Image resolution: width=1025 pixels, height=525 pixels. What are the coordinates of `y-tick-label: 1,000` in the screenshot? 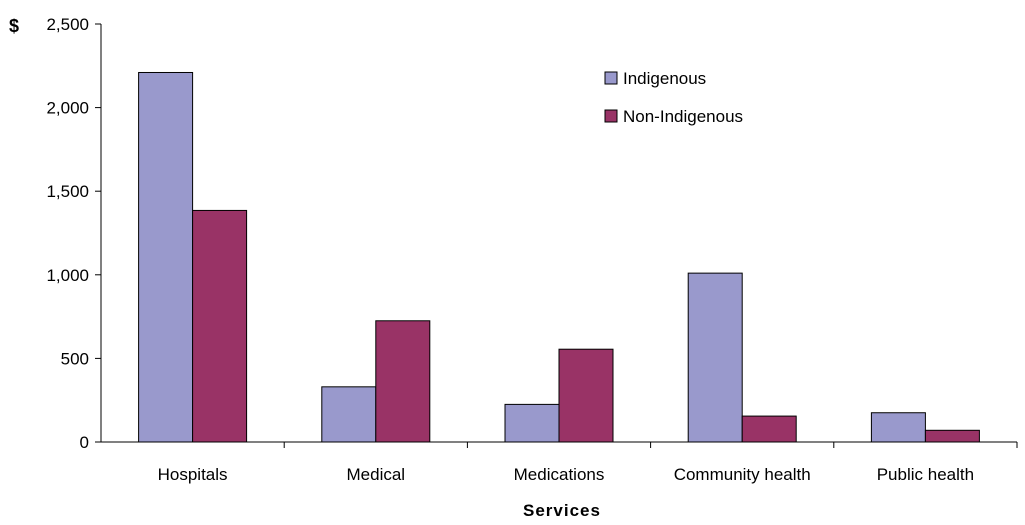 It's located at (67, 275).